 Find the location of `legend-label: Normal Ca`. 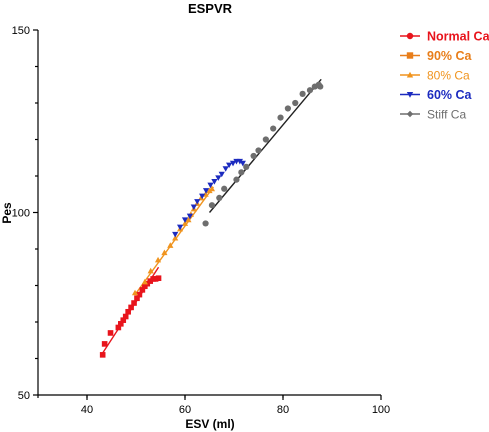

legend-label: Normal Ca is located at coordinates (458, 37).